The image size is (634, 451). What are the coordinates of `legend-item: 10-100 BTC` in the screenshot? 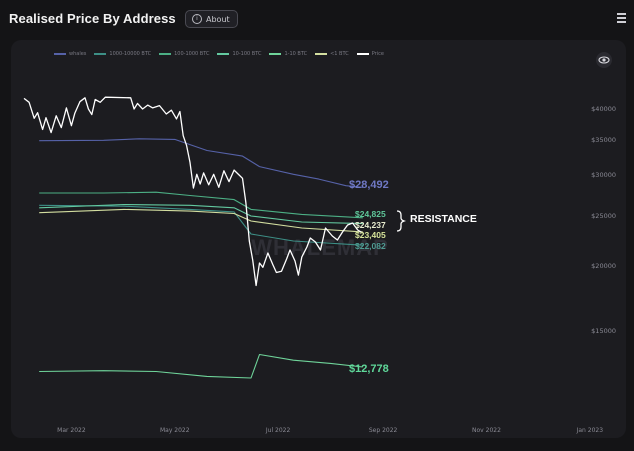 It's located at (239, 54).